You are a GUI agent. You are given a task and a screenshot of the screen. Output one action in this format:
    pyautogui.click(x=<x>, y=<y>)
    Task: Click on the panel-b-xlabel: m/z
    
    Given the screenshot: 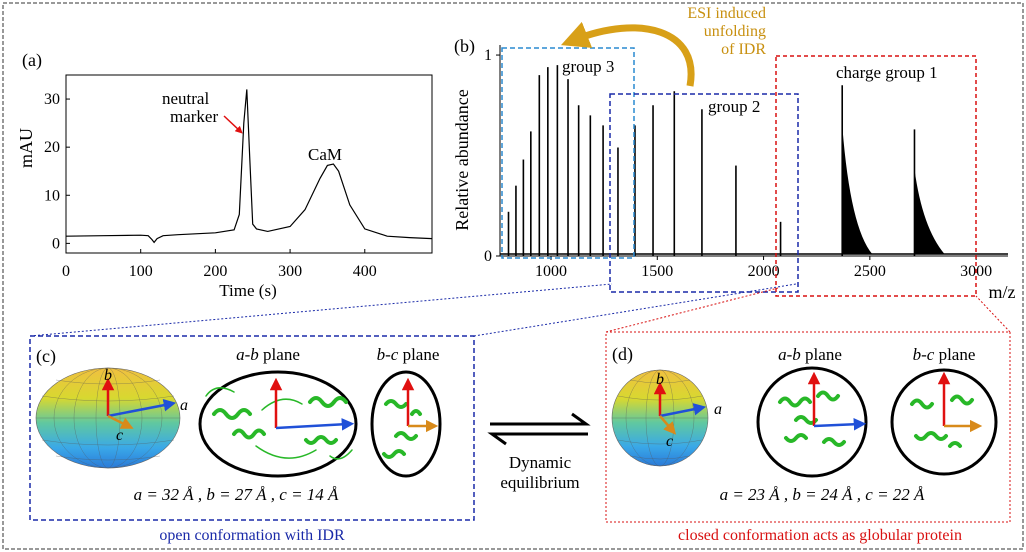 What is the action you would take?
    pyautogui.click(x=1002, y=292)
    